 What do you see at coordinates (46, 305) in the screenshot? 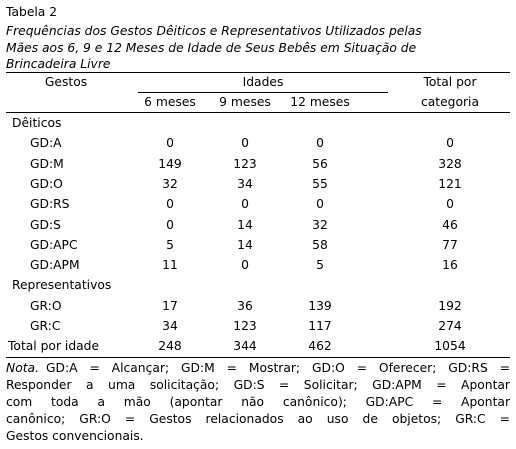
I see `row-label: GR:O` at bounding box center [46, 305].